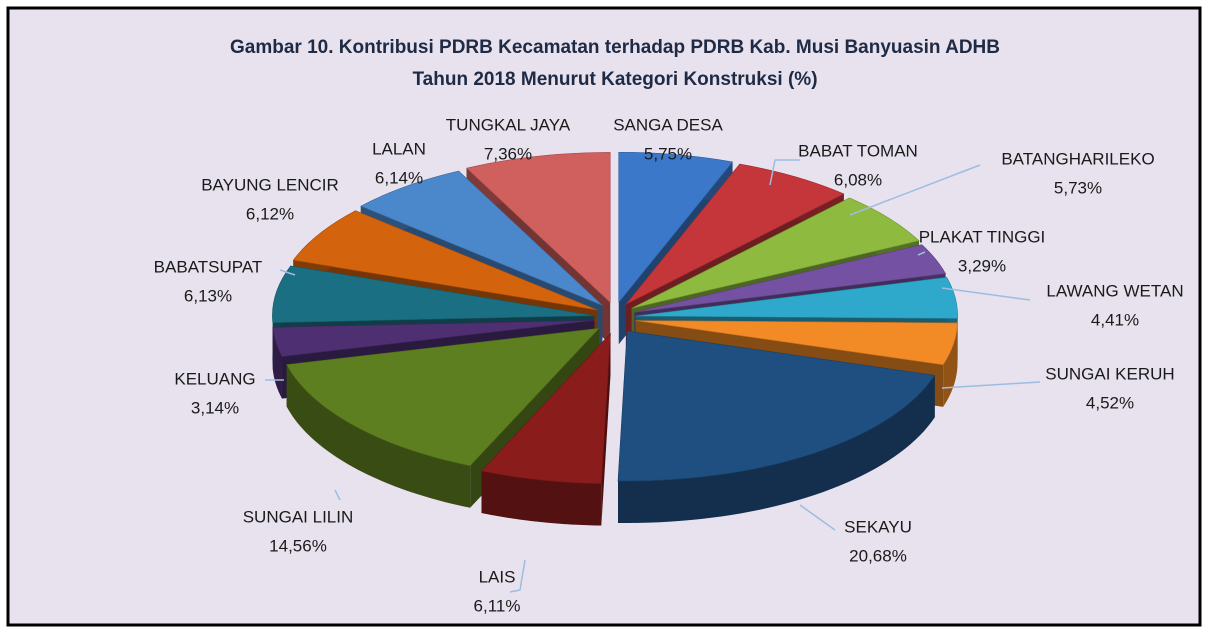 The height and width of the screenshot is (632, 1209). Describe the element at coordinates (399, 177) in the screenshot. I see `data-label-value: 6,14%` at that location.